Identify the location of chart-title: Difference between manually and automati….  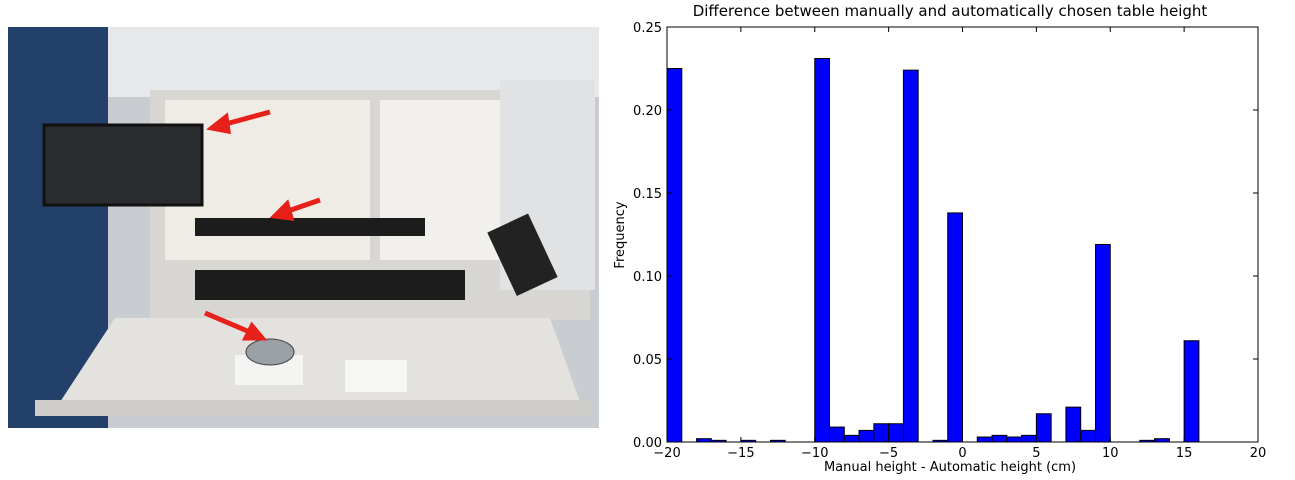
(950, 11).